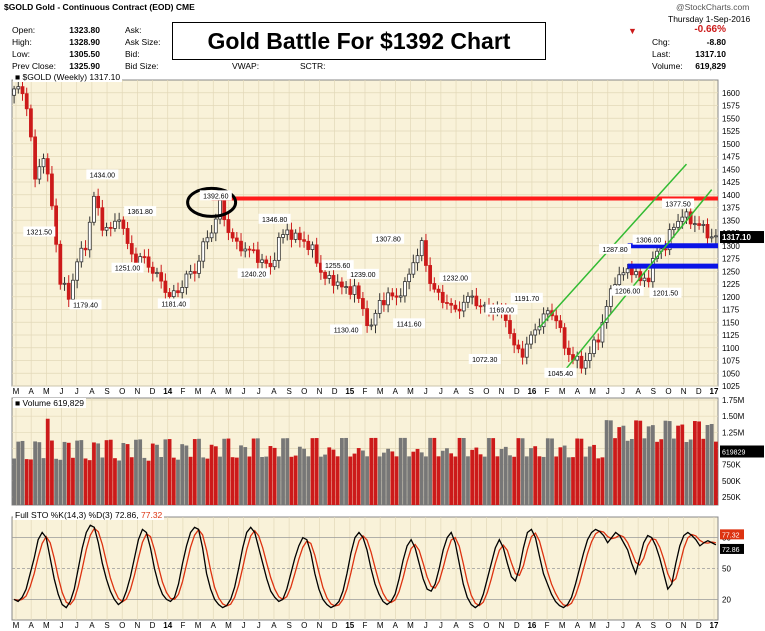 This screenshot has width=765, height=631. I want to click on price-y-tick-label: 1475, so click(731, 157).